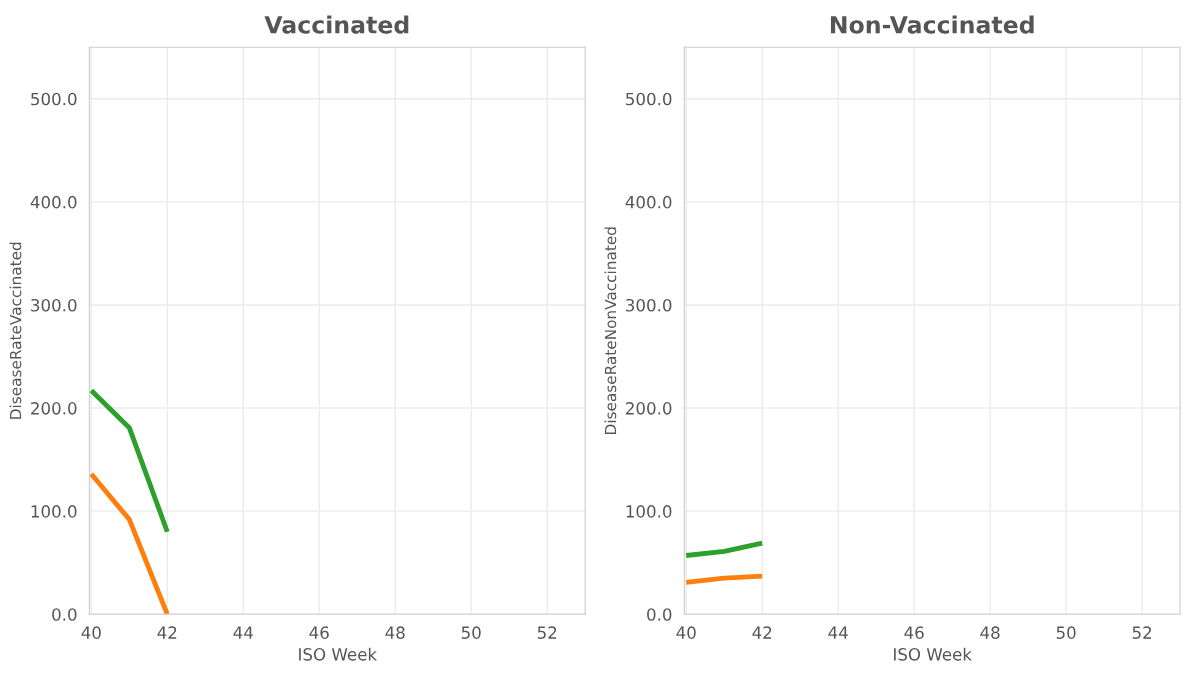 Image resolution: width=1192 pixels, height=675 pixels. Describe the element at coordinates (610, 330) in the screenshot. I see `y-axis-title: DiseaseRateNonVaccinated` at that location.